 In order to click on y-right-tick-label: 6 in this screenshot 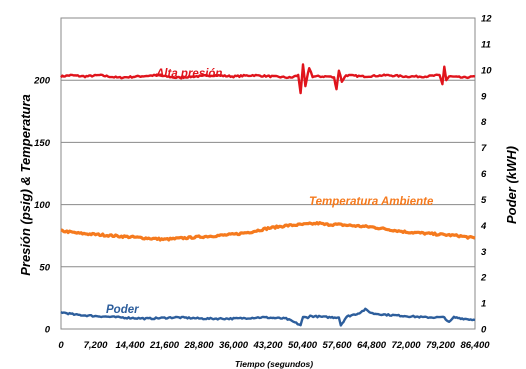, I will do `click(484, 174)`.